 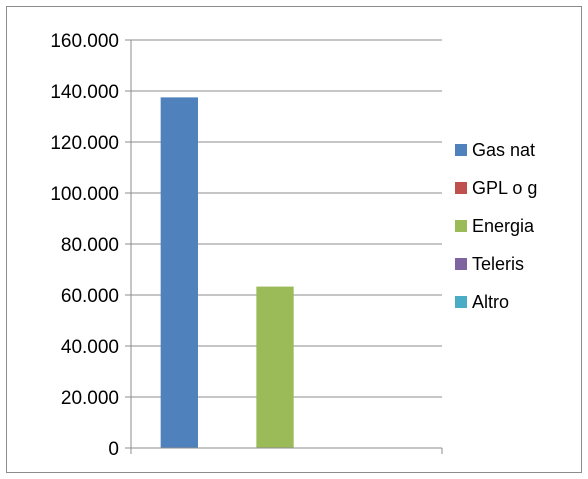 What do you see at coordinates (84, 41) in the screenshot?
I see `y-tick-label: 160.000` at bounding box center [84, 41].